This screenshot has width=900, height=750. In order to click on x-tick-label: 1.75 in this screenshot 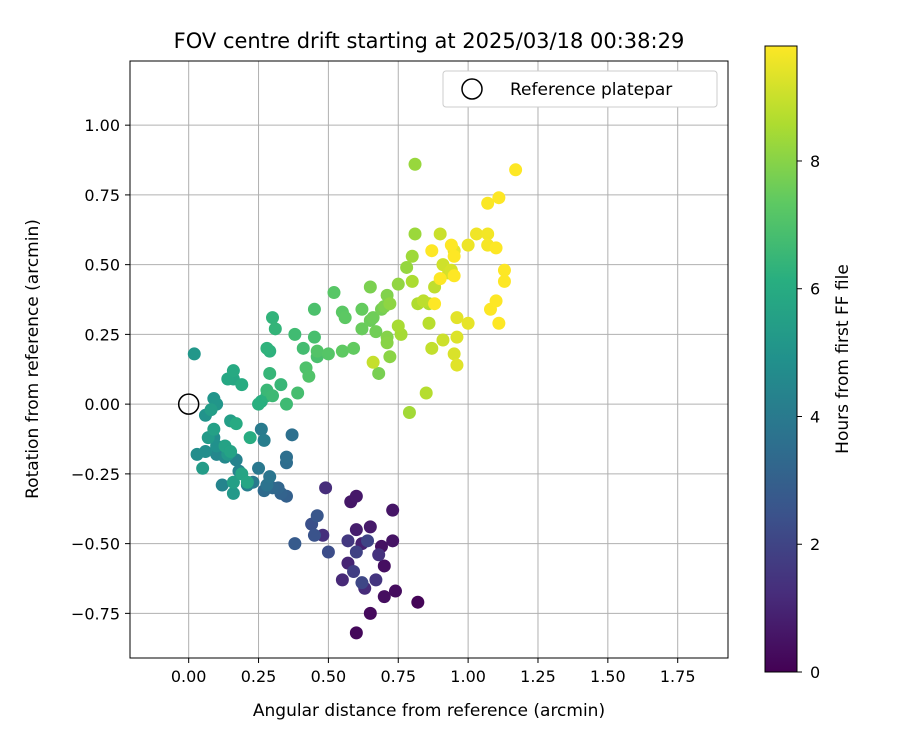, I will do `click(678, 676)`.